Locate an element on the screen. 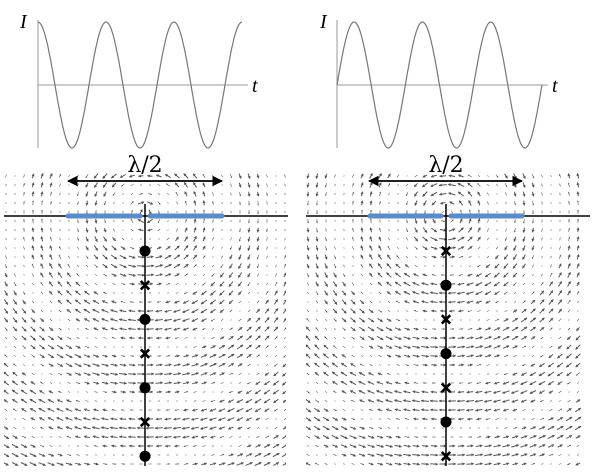 The width and height of the screenshot is (592, 472). left-current-plot: I t is located at coordinates (138, 80).